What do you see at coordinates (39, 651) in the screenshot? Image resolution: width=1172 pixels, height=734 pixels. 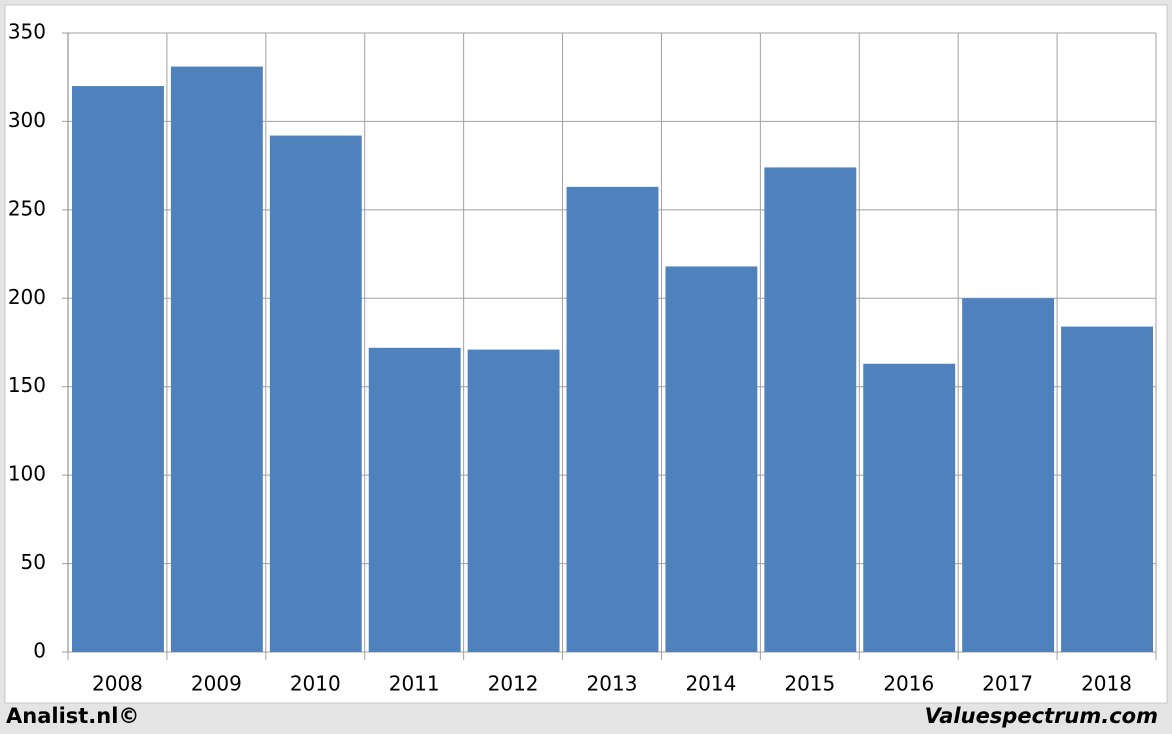 I see `y-tick-label: 0` at bounding box center [39, 651].